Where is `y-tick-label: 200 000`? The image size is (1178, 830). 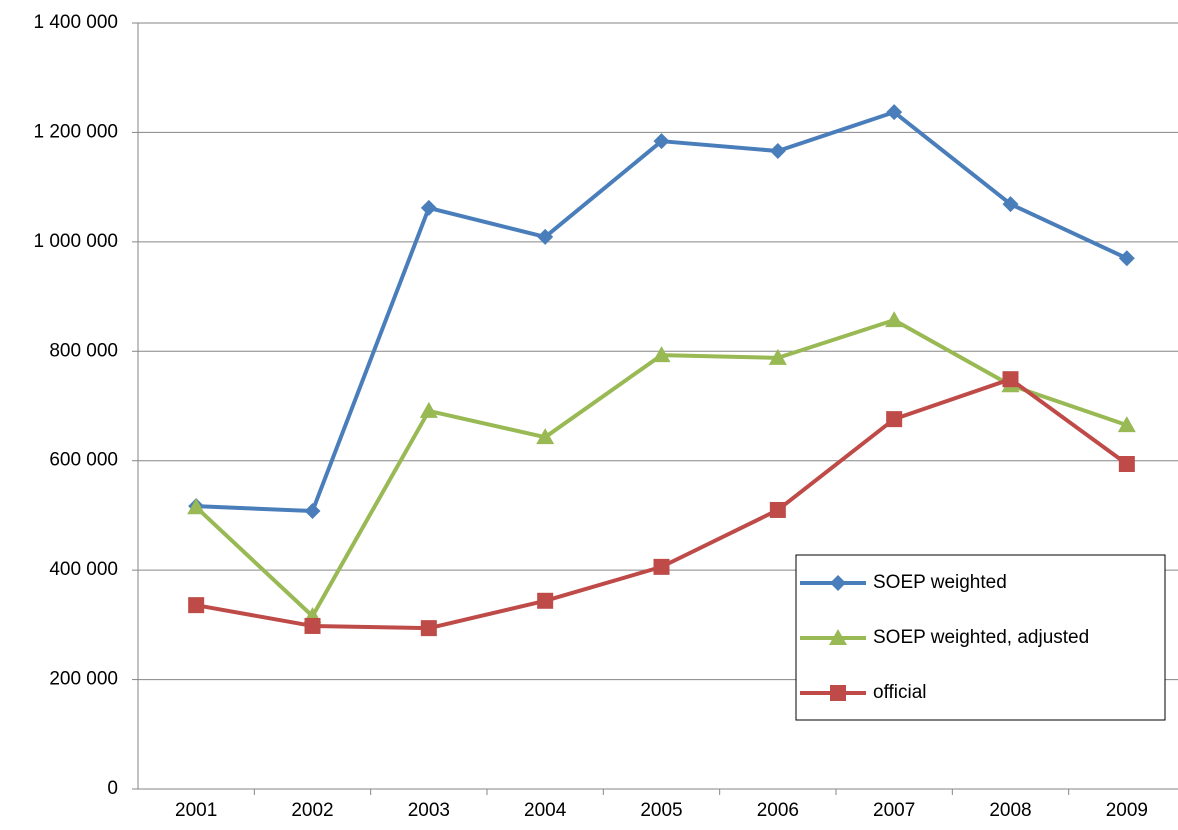
y-tick-label: 200 000 is located at coordinates (83, 679).